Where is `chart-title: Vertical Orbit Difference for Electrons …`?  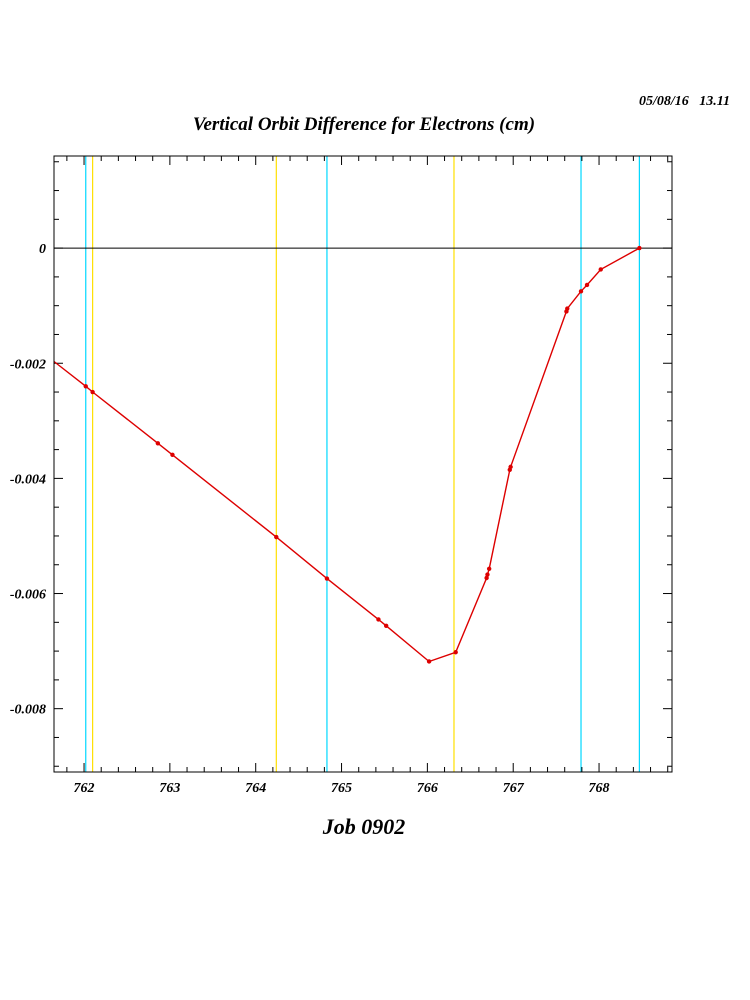 chart-title: Vertical Orbit Difference for Electrons … is located at coordinates (364, 124).